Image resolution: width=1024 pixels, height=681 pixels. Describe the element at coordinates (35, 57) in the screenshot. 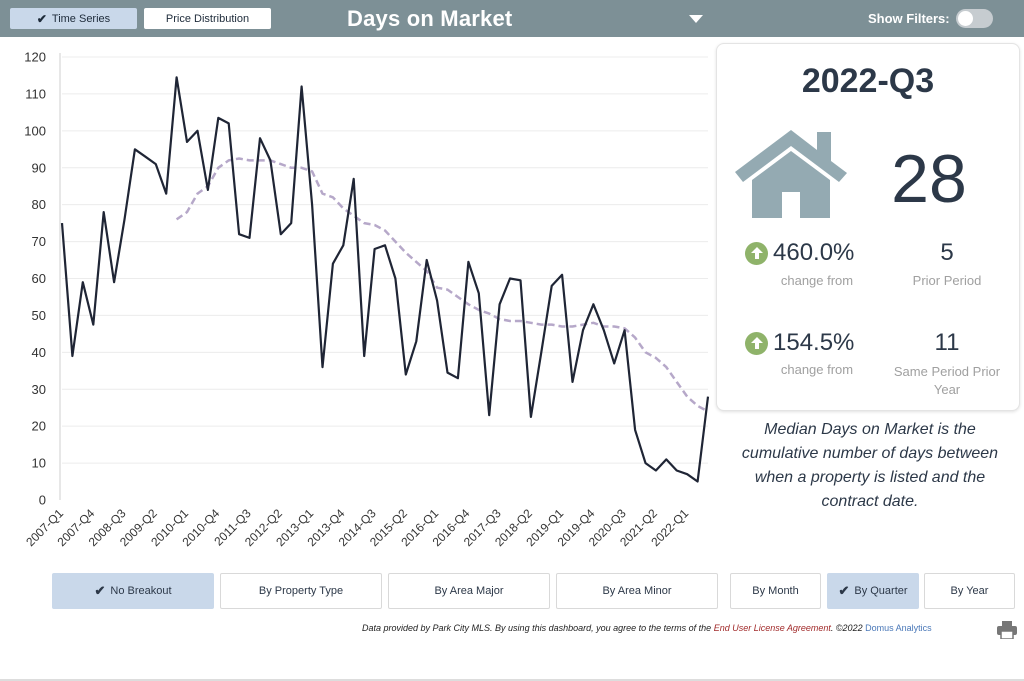

I see `y-tick-label: 120` at that location.